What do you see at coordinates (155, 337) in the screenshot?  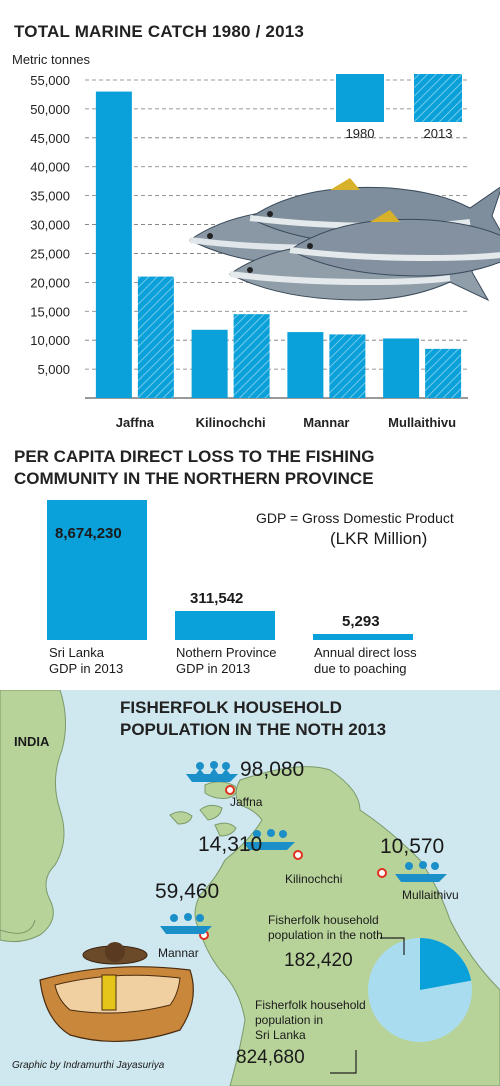 I see `bar-jaffna-2013` at bounding box center [155, 337].